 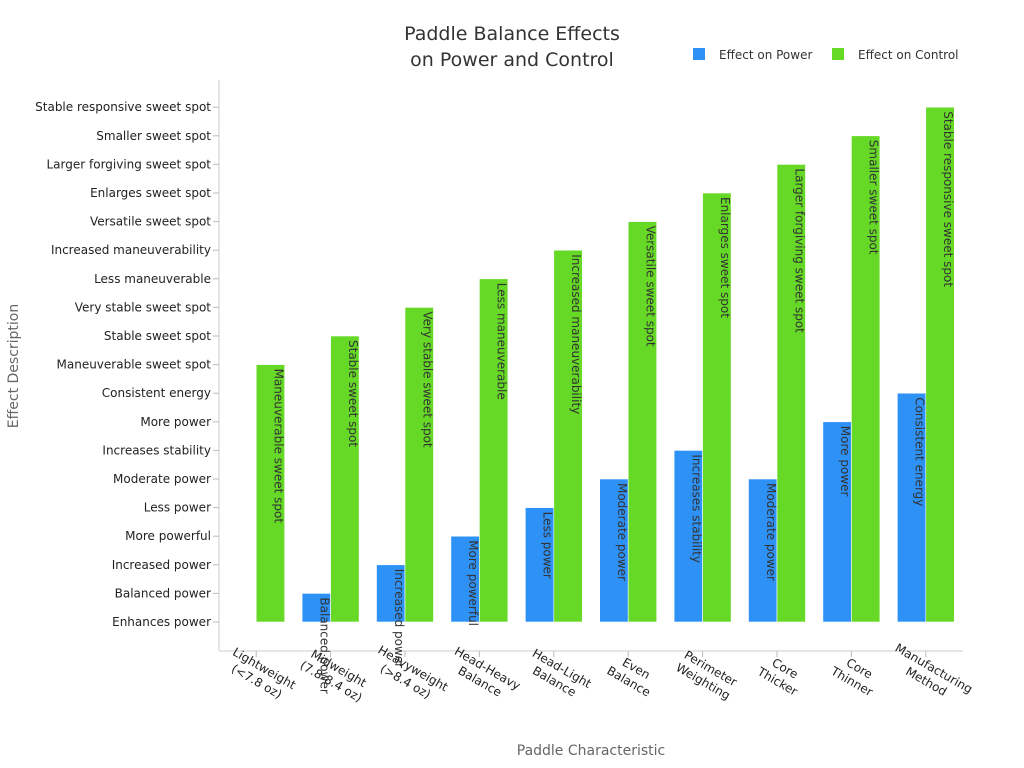 What do you see at coordinates (163, 593) in the screenshot?
I see `y-tick-label: Balanced power` at bounding box center [163, 593].